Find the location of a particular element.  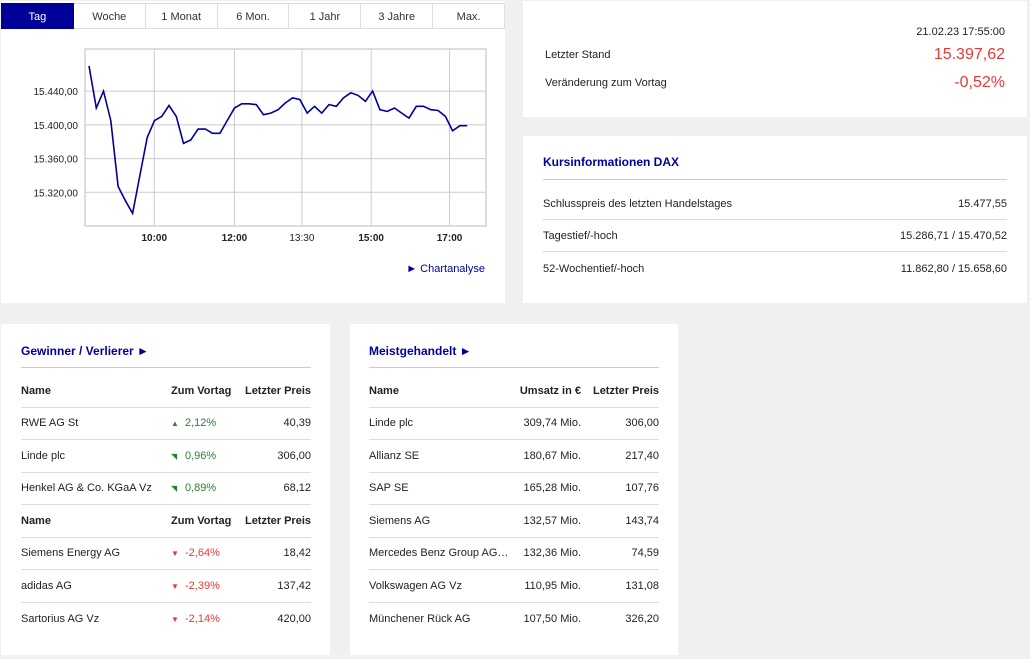

umsatz-cell: 110,95 Mio. is located at coordinates (552, 585).